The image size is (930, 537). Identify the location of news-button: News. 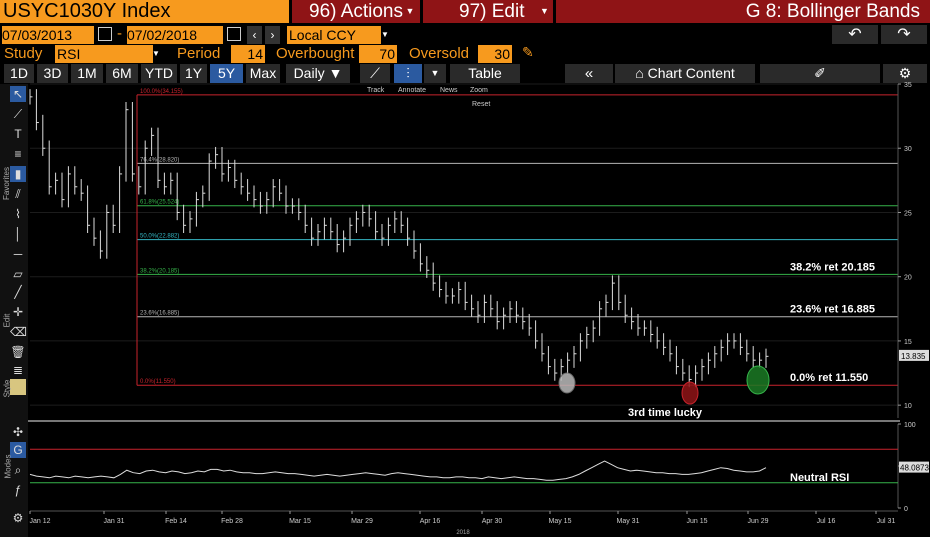
(449, 90).